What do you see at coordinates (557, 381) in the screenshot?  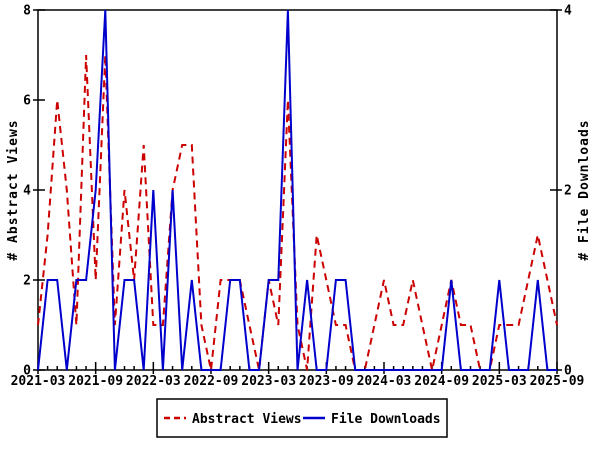 I see `x-tick-label: 2025-09` at bounding box center [557, 381].